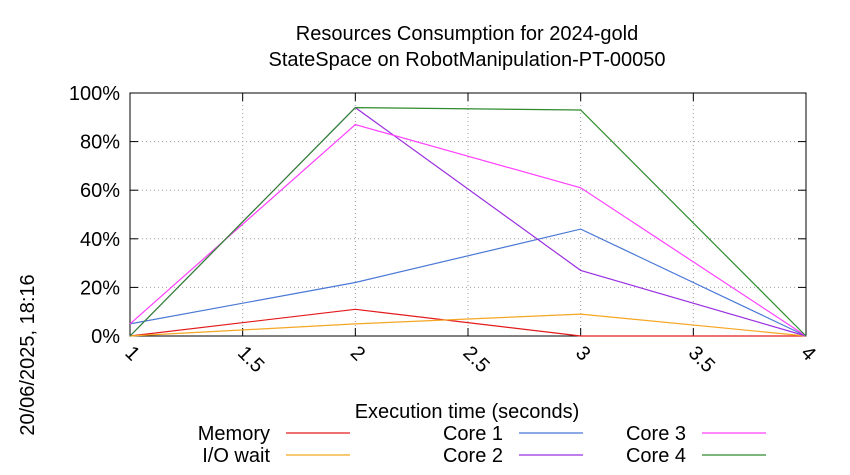 This screenshot has height=475, width=850. I want to click on series-line-memory, so click(467, 322).